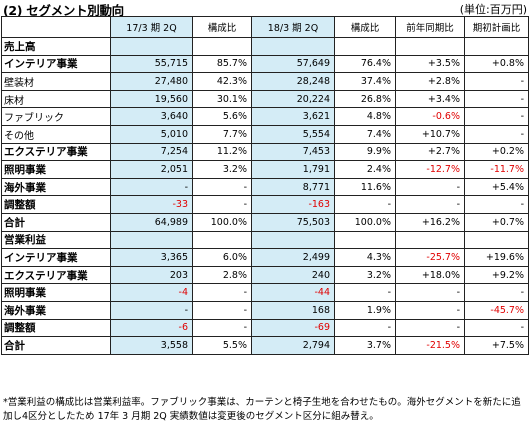 This screenshot has height=424, width=530. I want to click on table-cell: 5.5%, so click(222, 345).